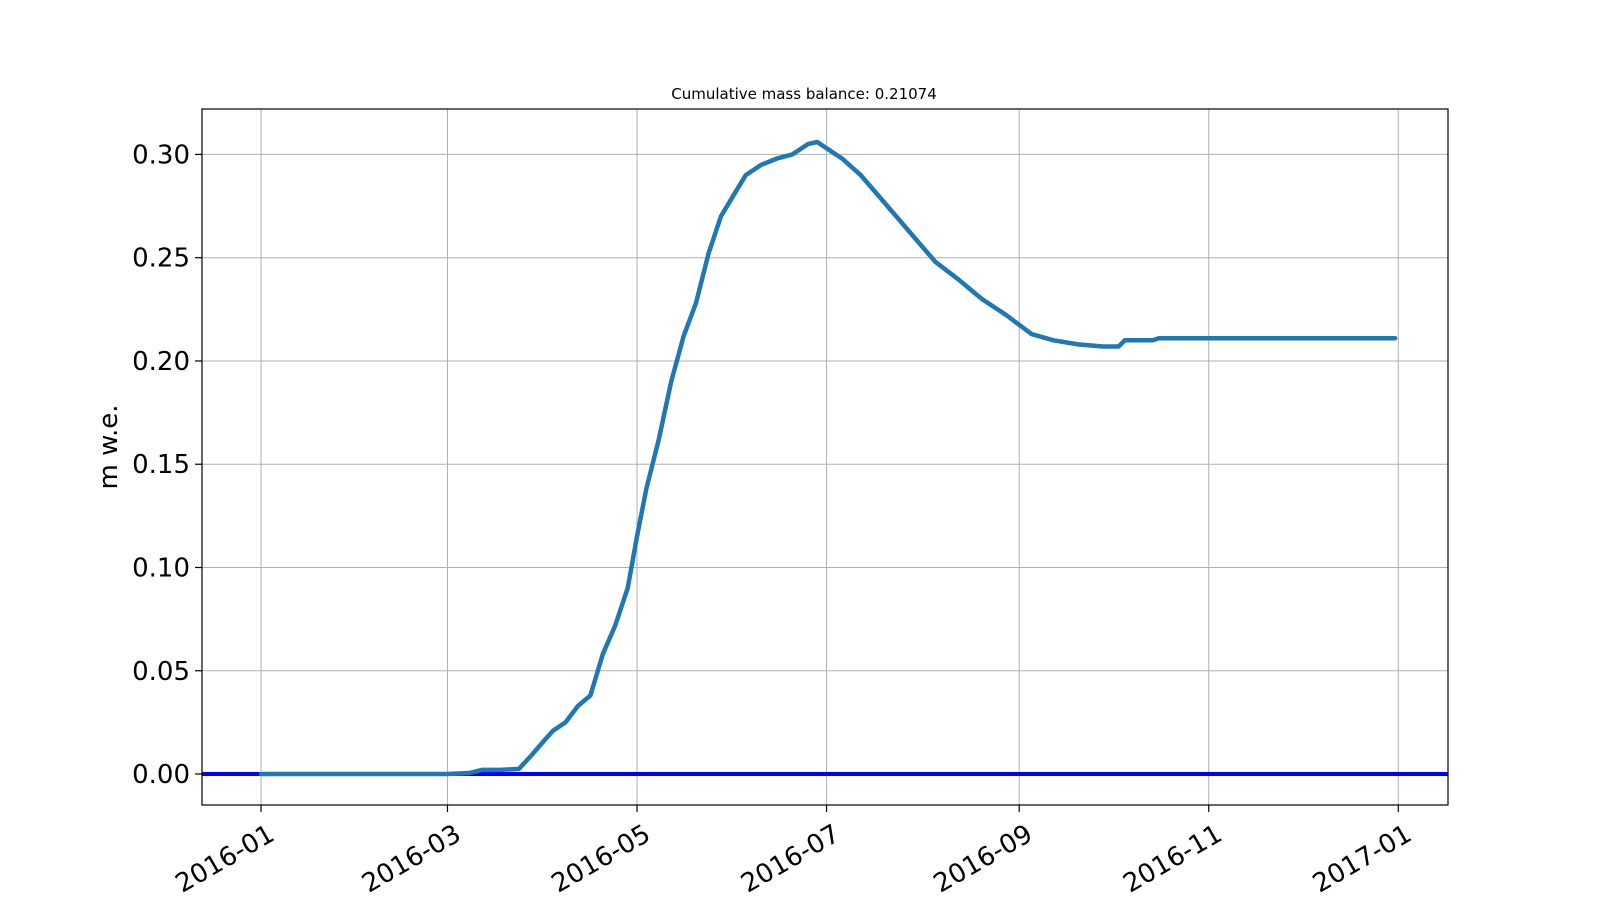 The image size is (1600, 900). I want to click on x-tick-label: 2016-05, so click(601, 859).